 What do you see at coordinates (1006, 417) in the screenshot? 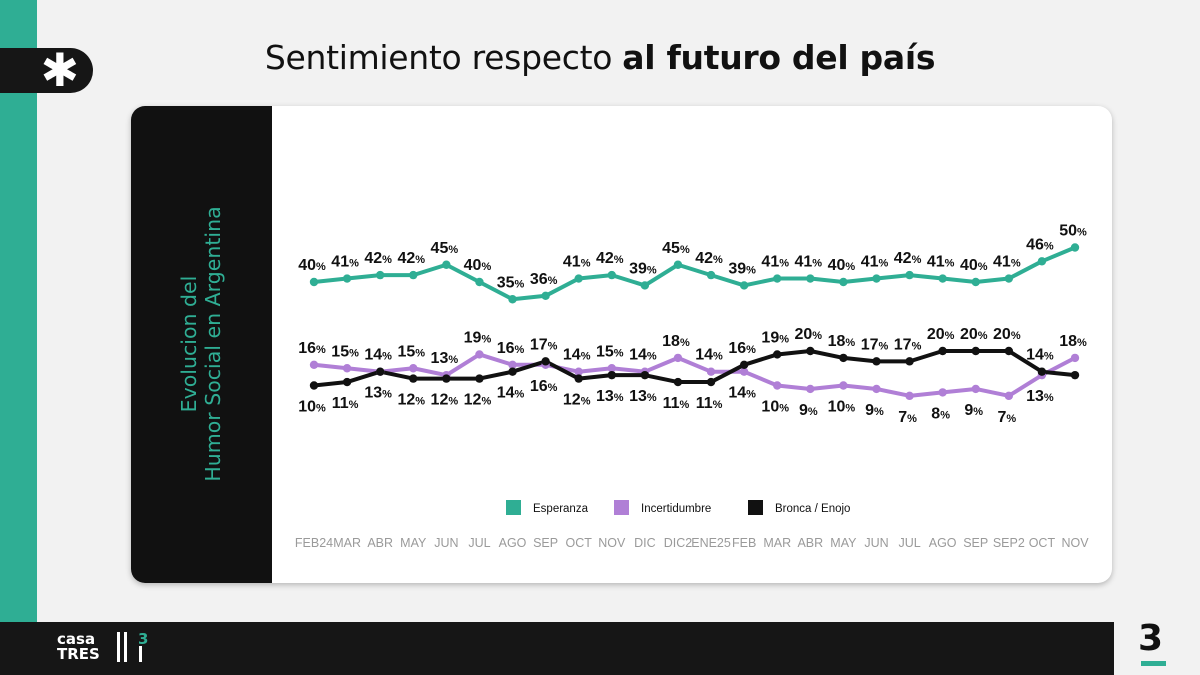
I see `data-label: 7%` at bounding box center [1006, 417].